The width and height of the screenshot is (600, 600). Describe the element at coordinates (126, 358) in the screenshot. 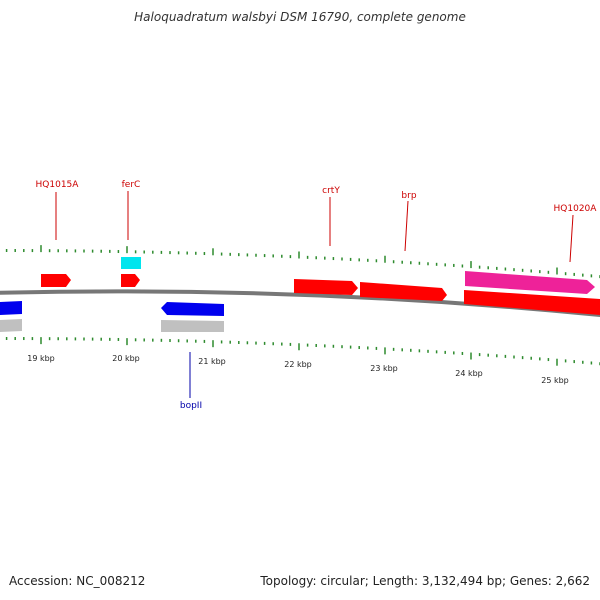

I see `kbp-label: 20 kbp` at that location.